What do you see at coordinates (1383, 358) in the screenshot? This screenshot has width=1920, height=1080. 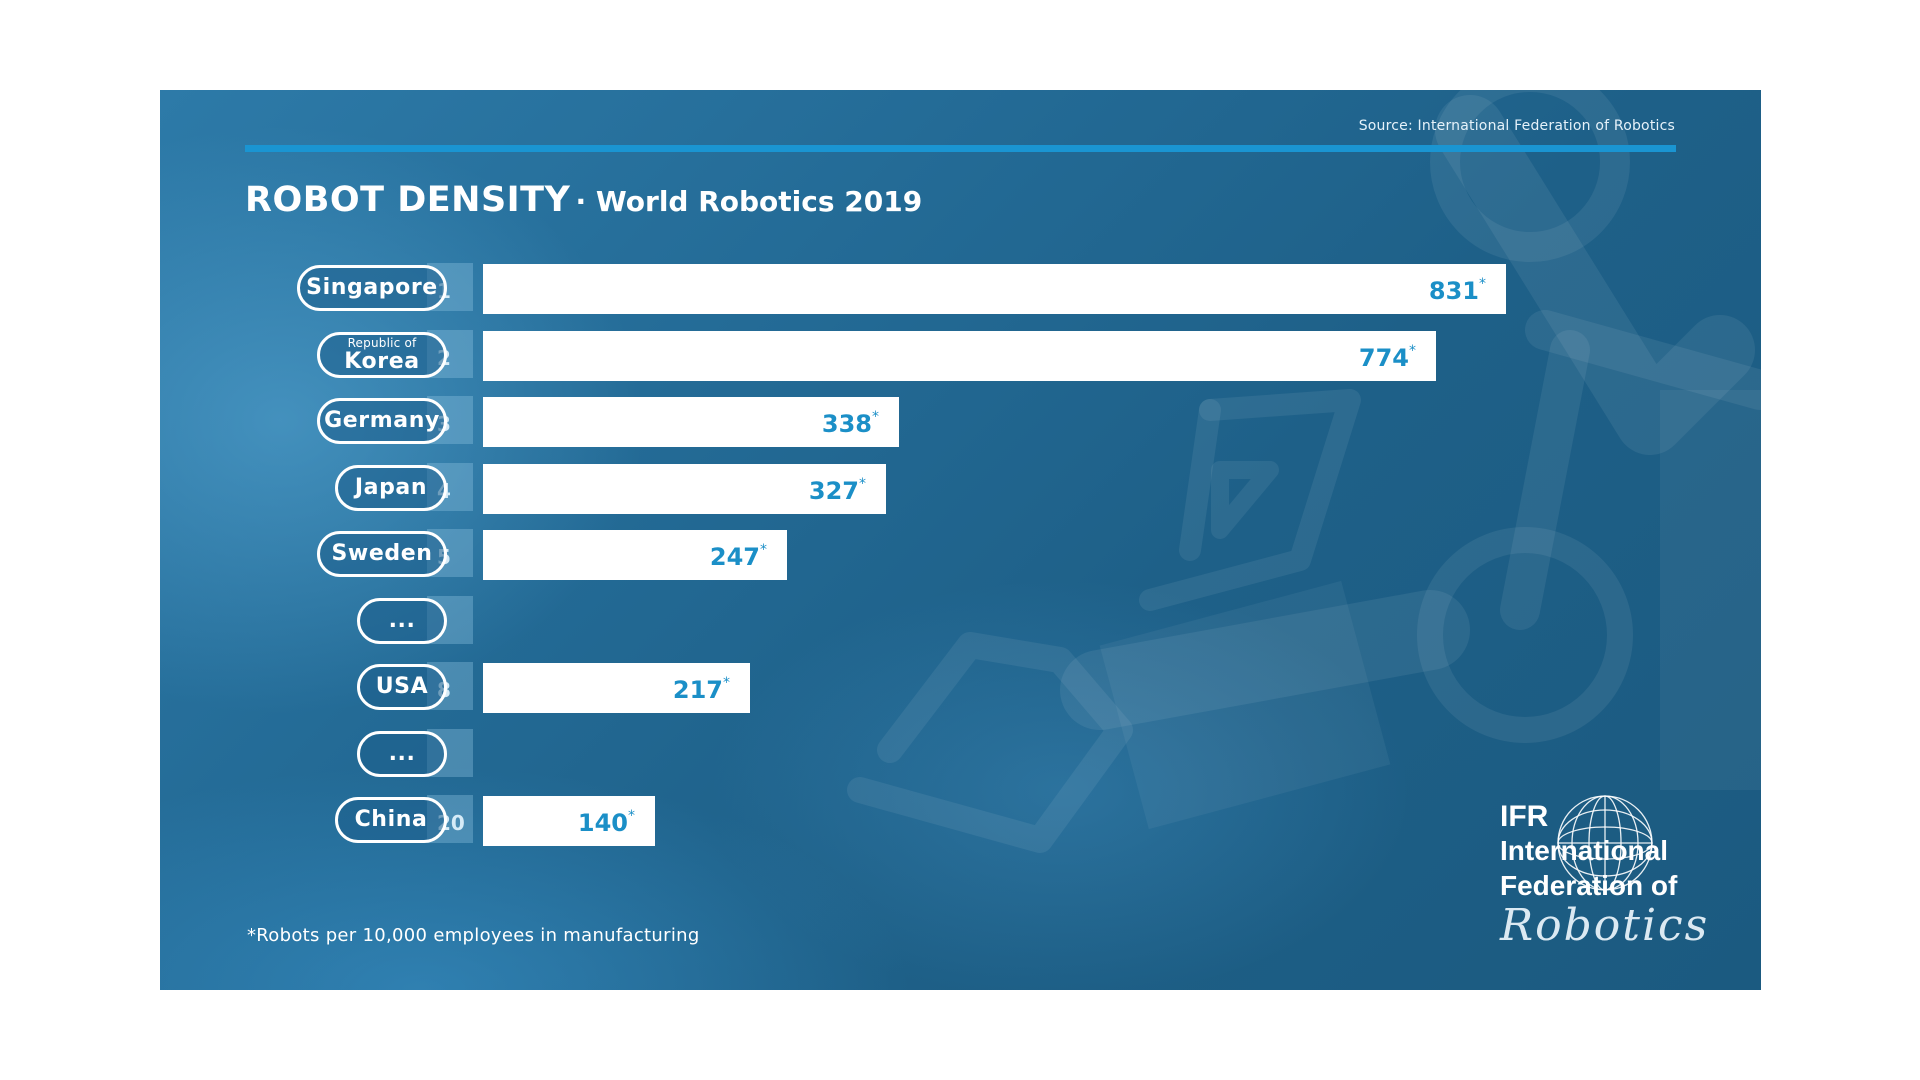 I see `bar-value-number: 774` at bounding box center [1383, 358].